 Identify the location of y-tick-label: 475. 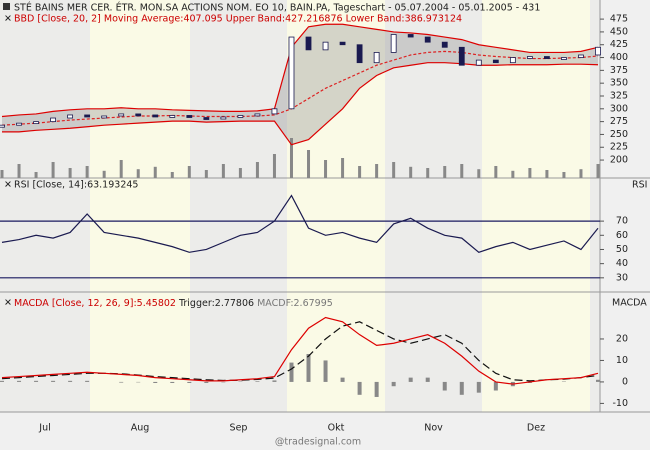
(619, 19).